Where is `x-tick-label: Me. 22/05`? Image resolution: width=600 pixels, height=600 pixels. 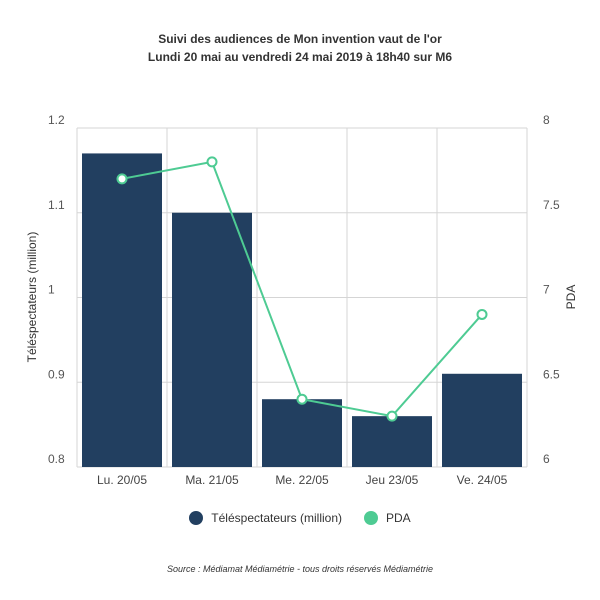 x-tick-label: Me. 22/05 is located at coordinates (302, 480).